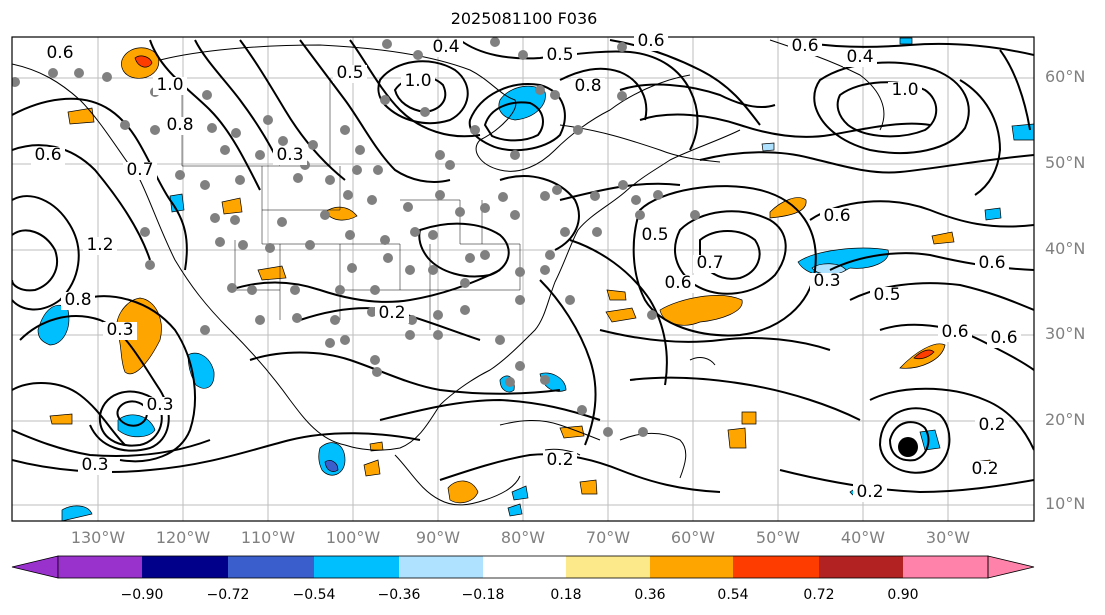 The height and width of the screenshot is (615, 1105). What do you see at coordinates (733, 595) in the screenshot?
I see `colorbar-tick: 0.54` at bounding box center [733, 595].